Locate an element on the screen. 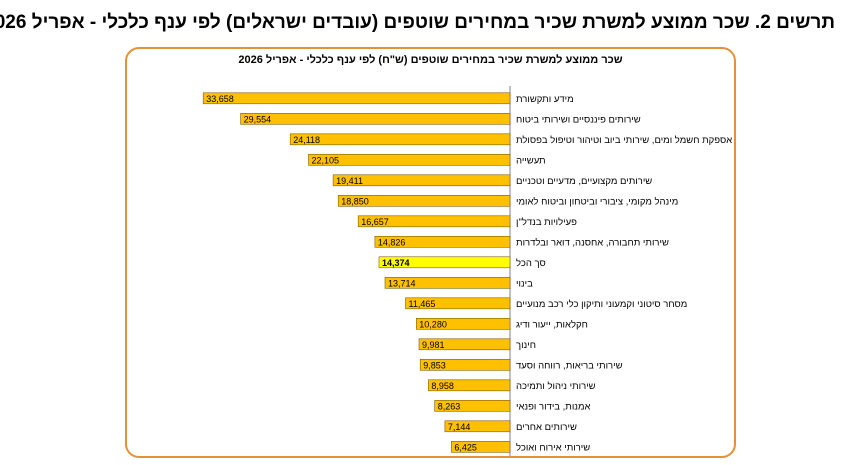  category-label: מינהל מקומי, ציבורי וביטחון וביטוח לאומי is located at coordinates (597, 201).